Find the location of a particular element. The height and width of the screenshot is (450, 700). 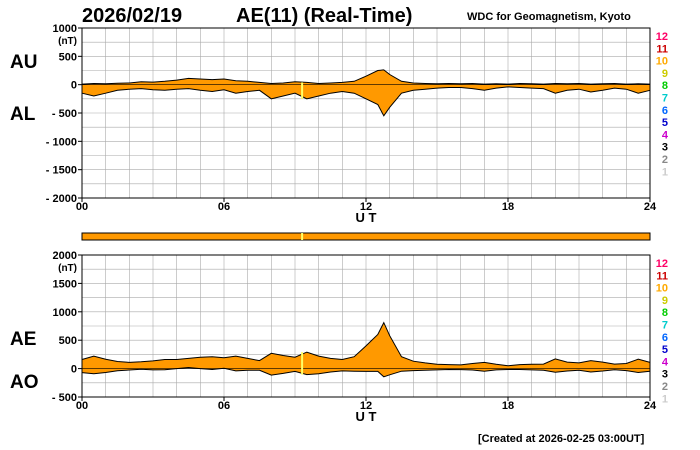

al-label: AL is located at coordinates (23, 114).